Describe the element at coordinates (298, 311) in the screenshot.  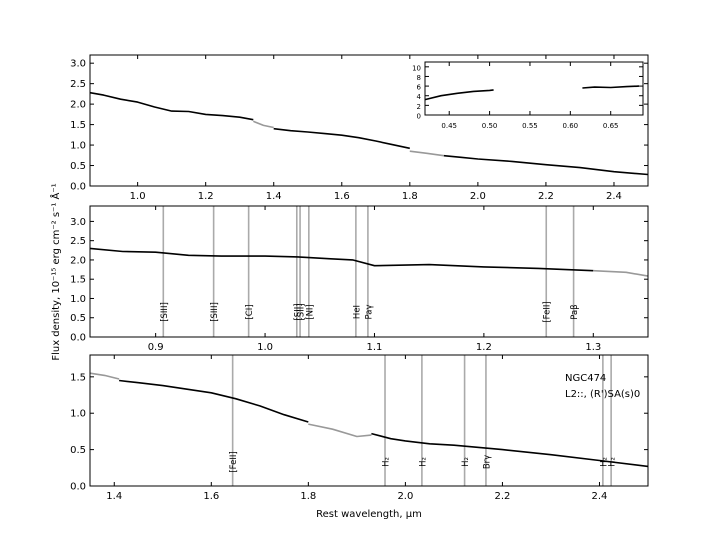
I see `mid-line-label-3: [SII]` at that location.